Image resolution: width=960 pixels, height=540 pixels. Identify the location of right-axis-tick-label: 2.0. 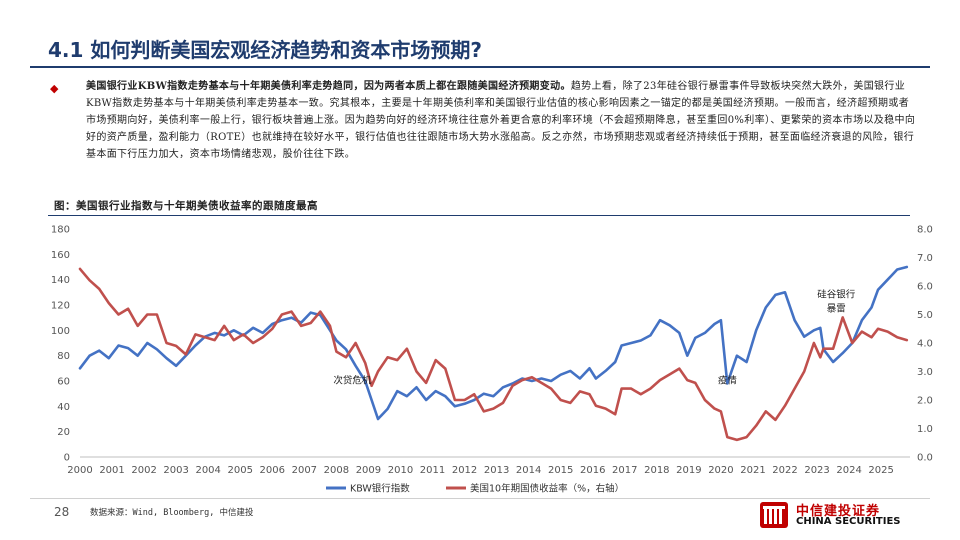
(925, 401).